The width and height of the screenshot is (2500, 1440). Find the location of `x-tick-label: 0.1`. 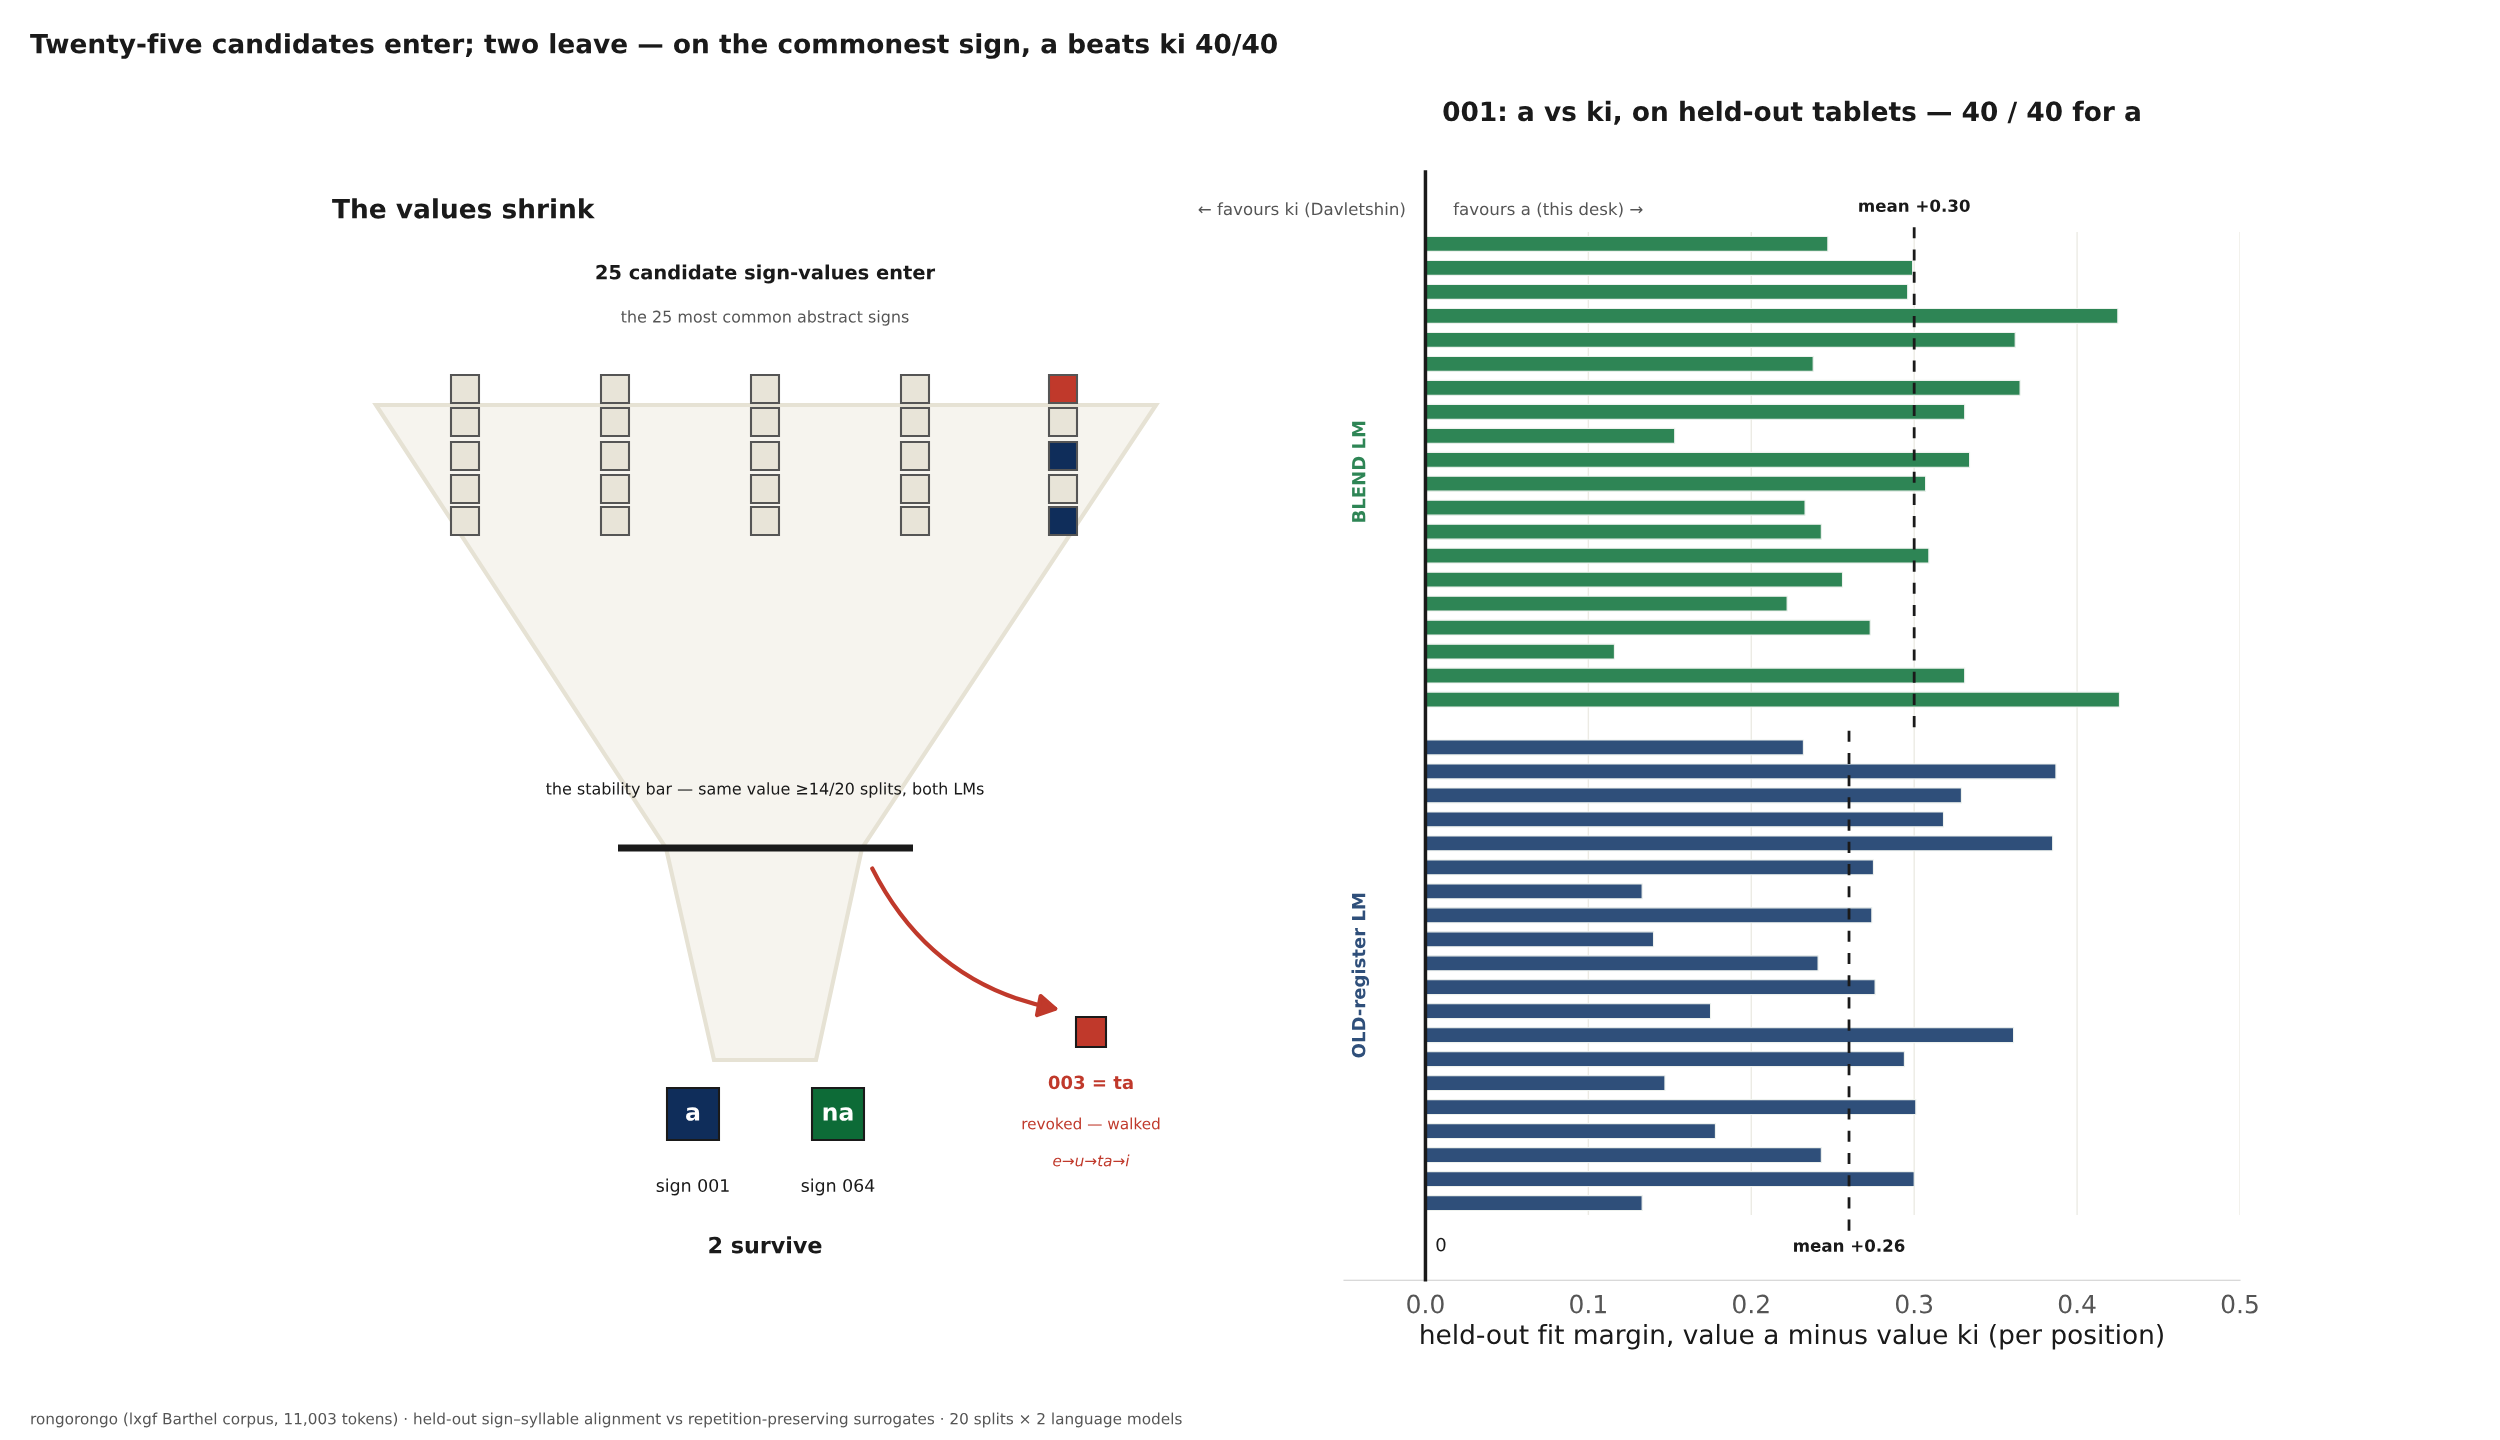

x-tick-label: 0.1 is located at coordinates (1588, 1304).